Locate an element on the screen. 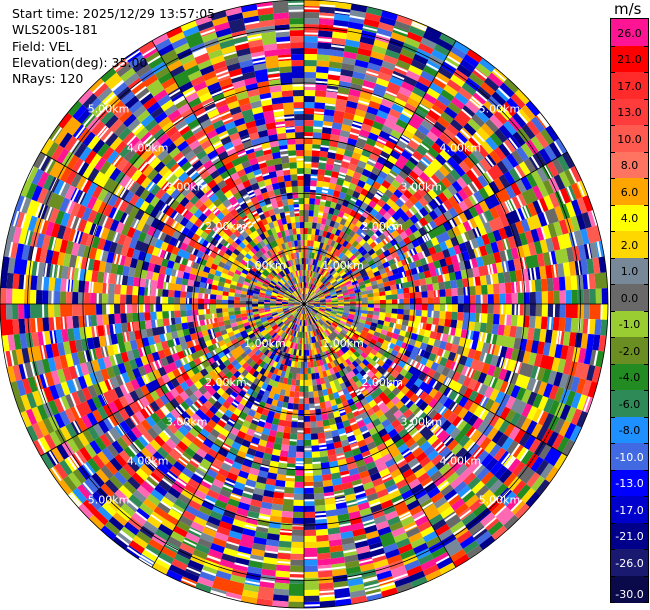  colorbar-label: 10.0 is located at coordinates (629, 139).